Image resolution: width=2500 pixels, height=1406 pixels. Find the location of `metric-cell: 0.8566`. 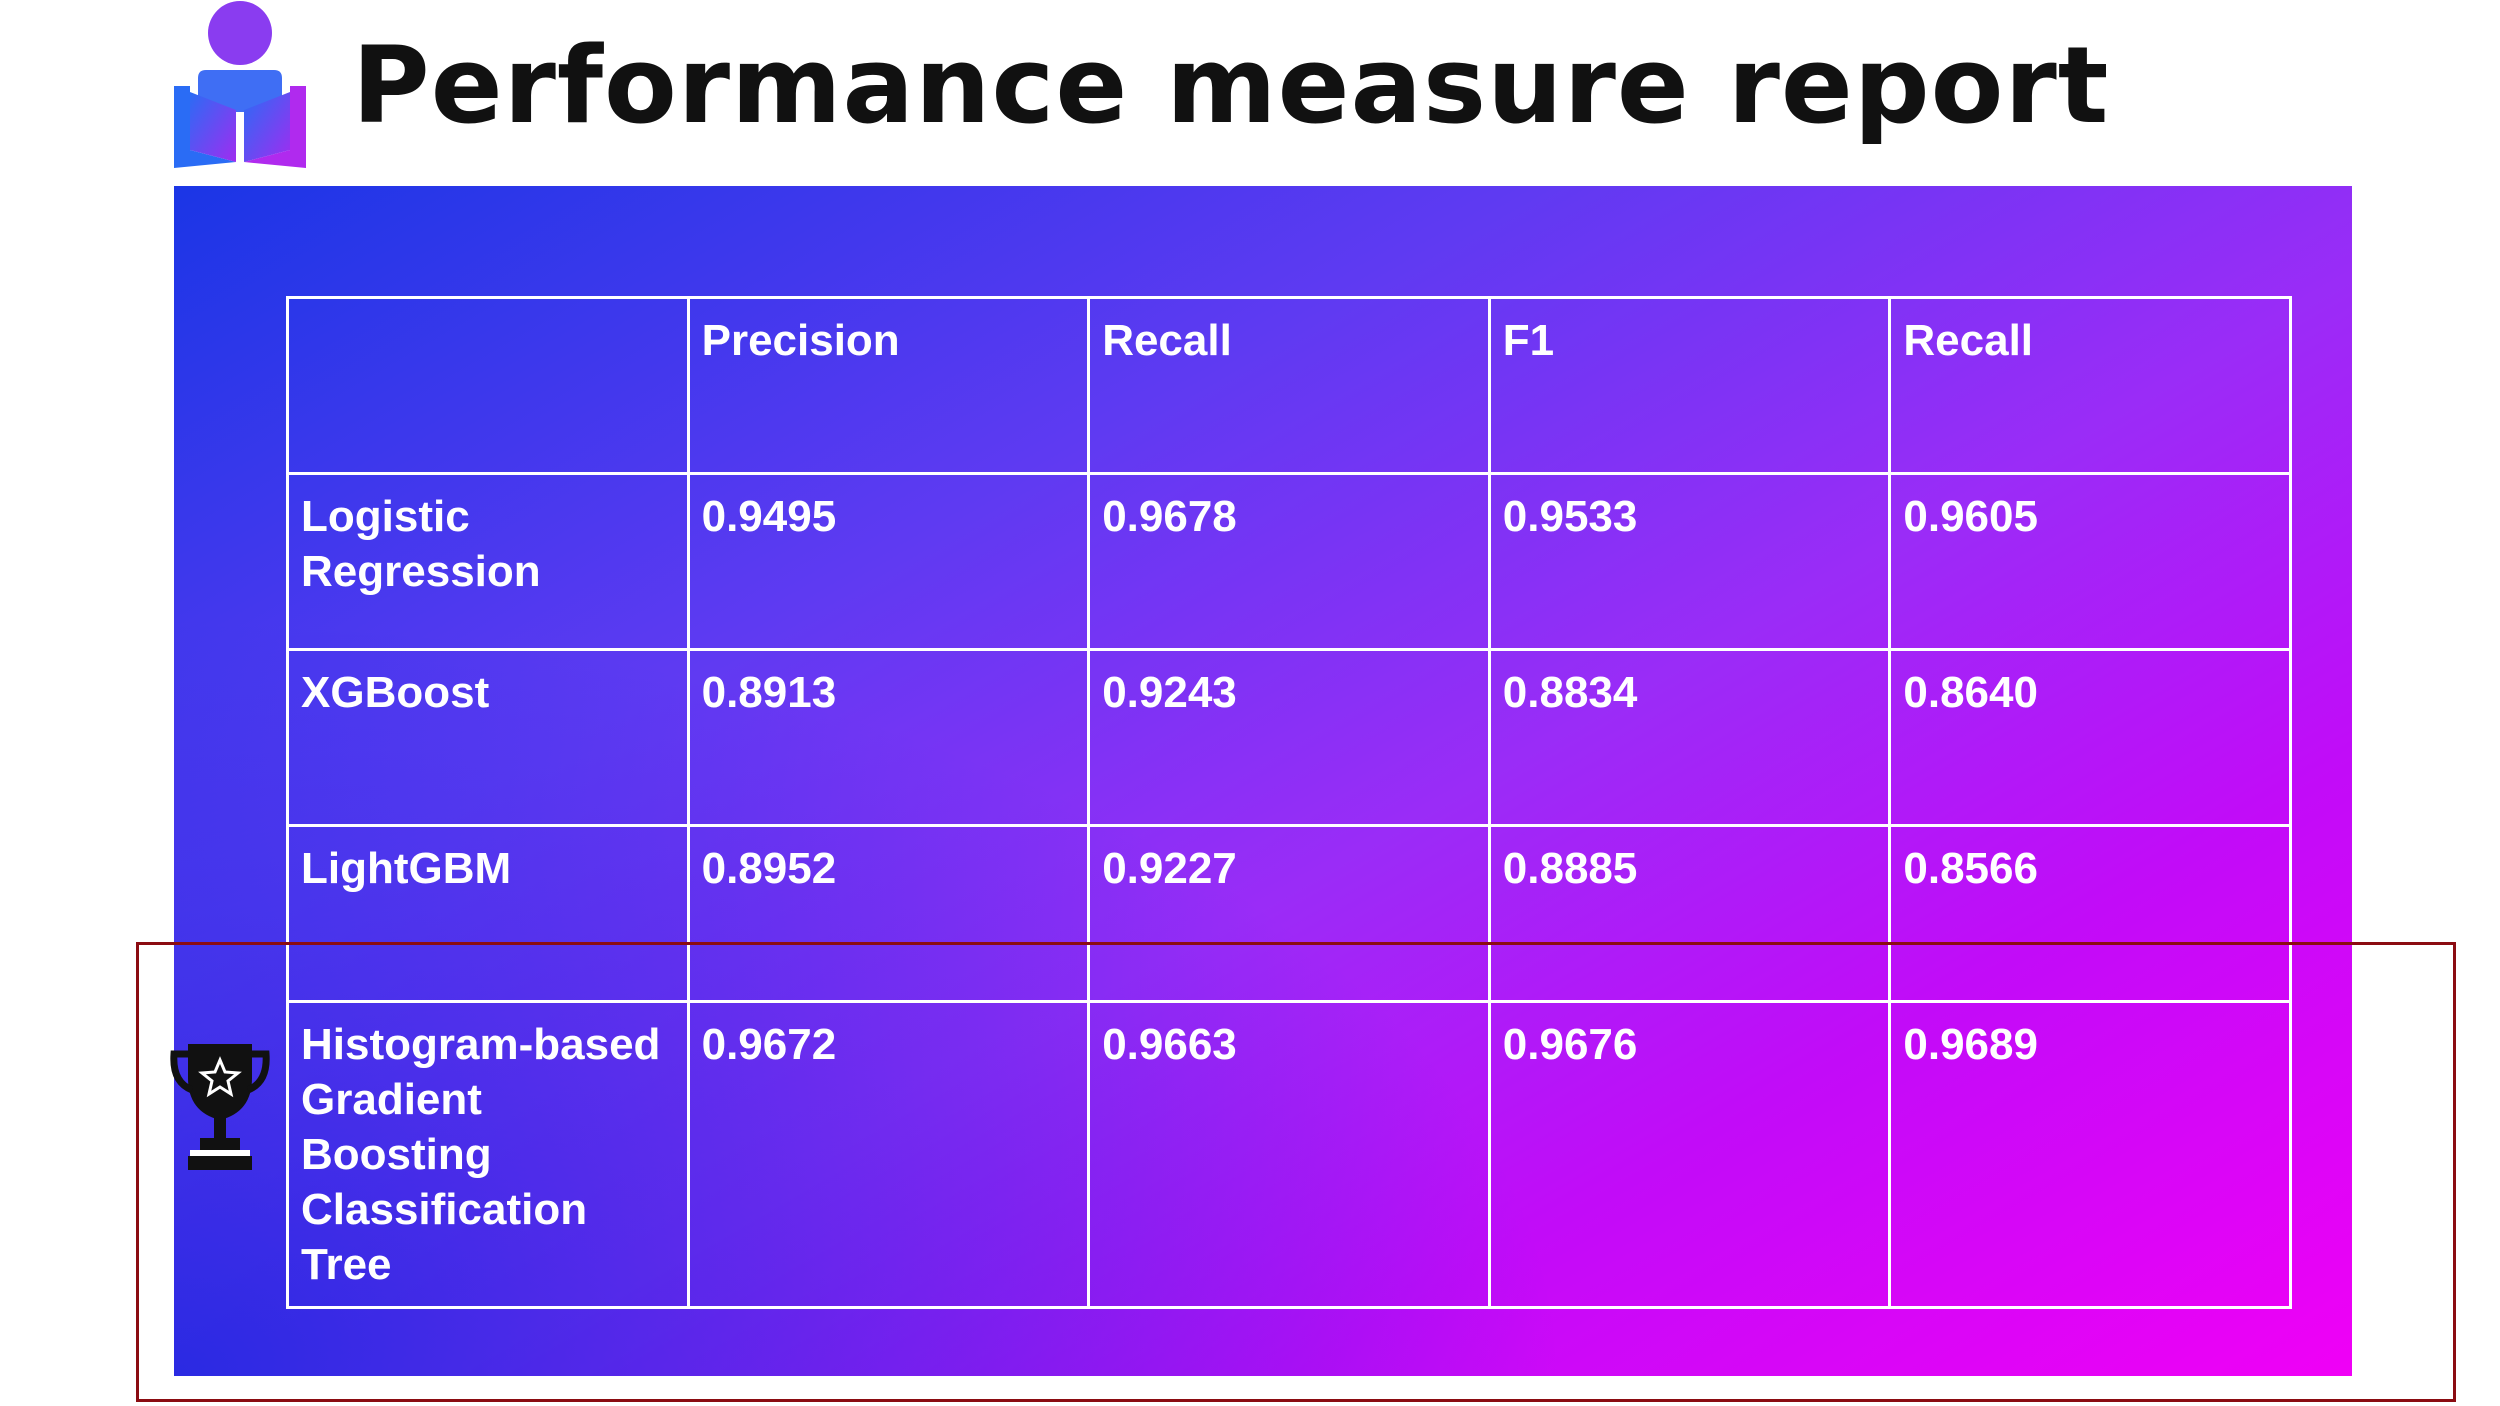

metric-cell: 0.8566 is located at coordinates (2090, 913).